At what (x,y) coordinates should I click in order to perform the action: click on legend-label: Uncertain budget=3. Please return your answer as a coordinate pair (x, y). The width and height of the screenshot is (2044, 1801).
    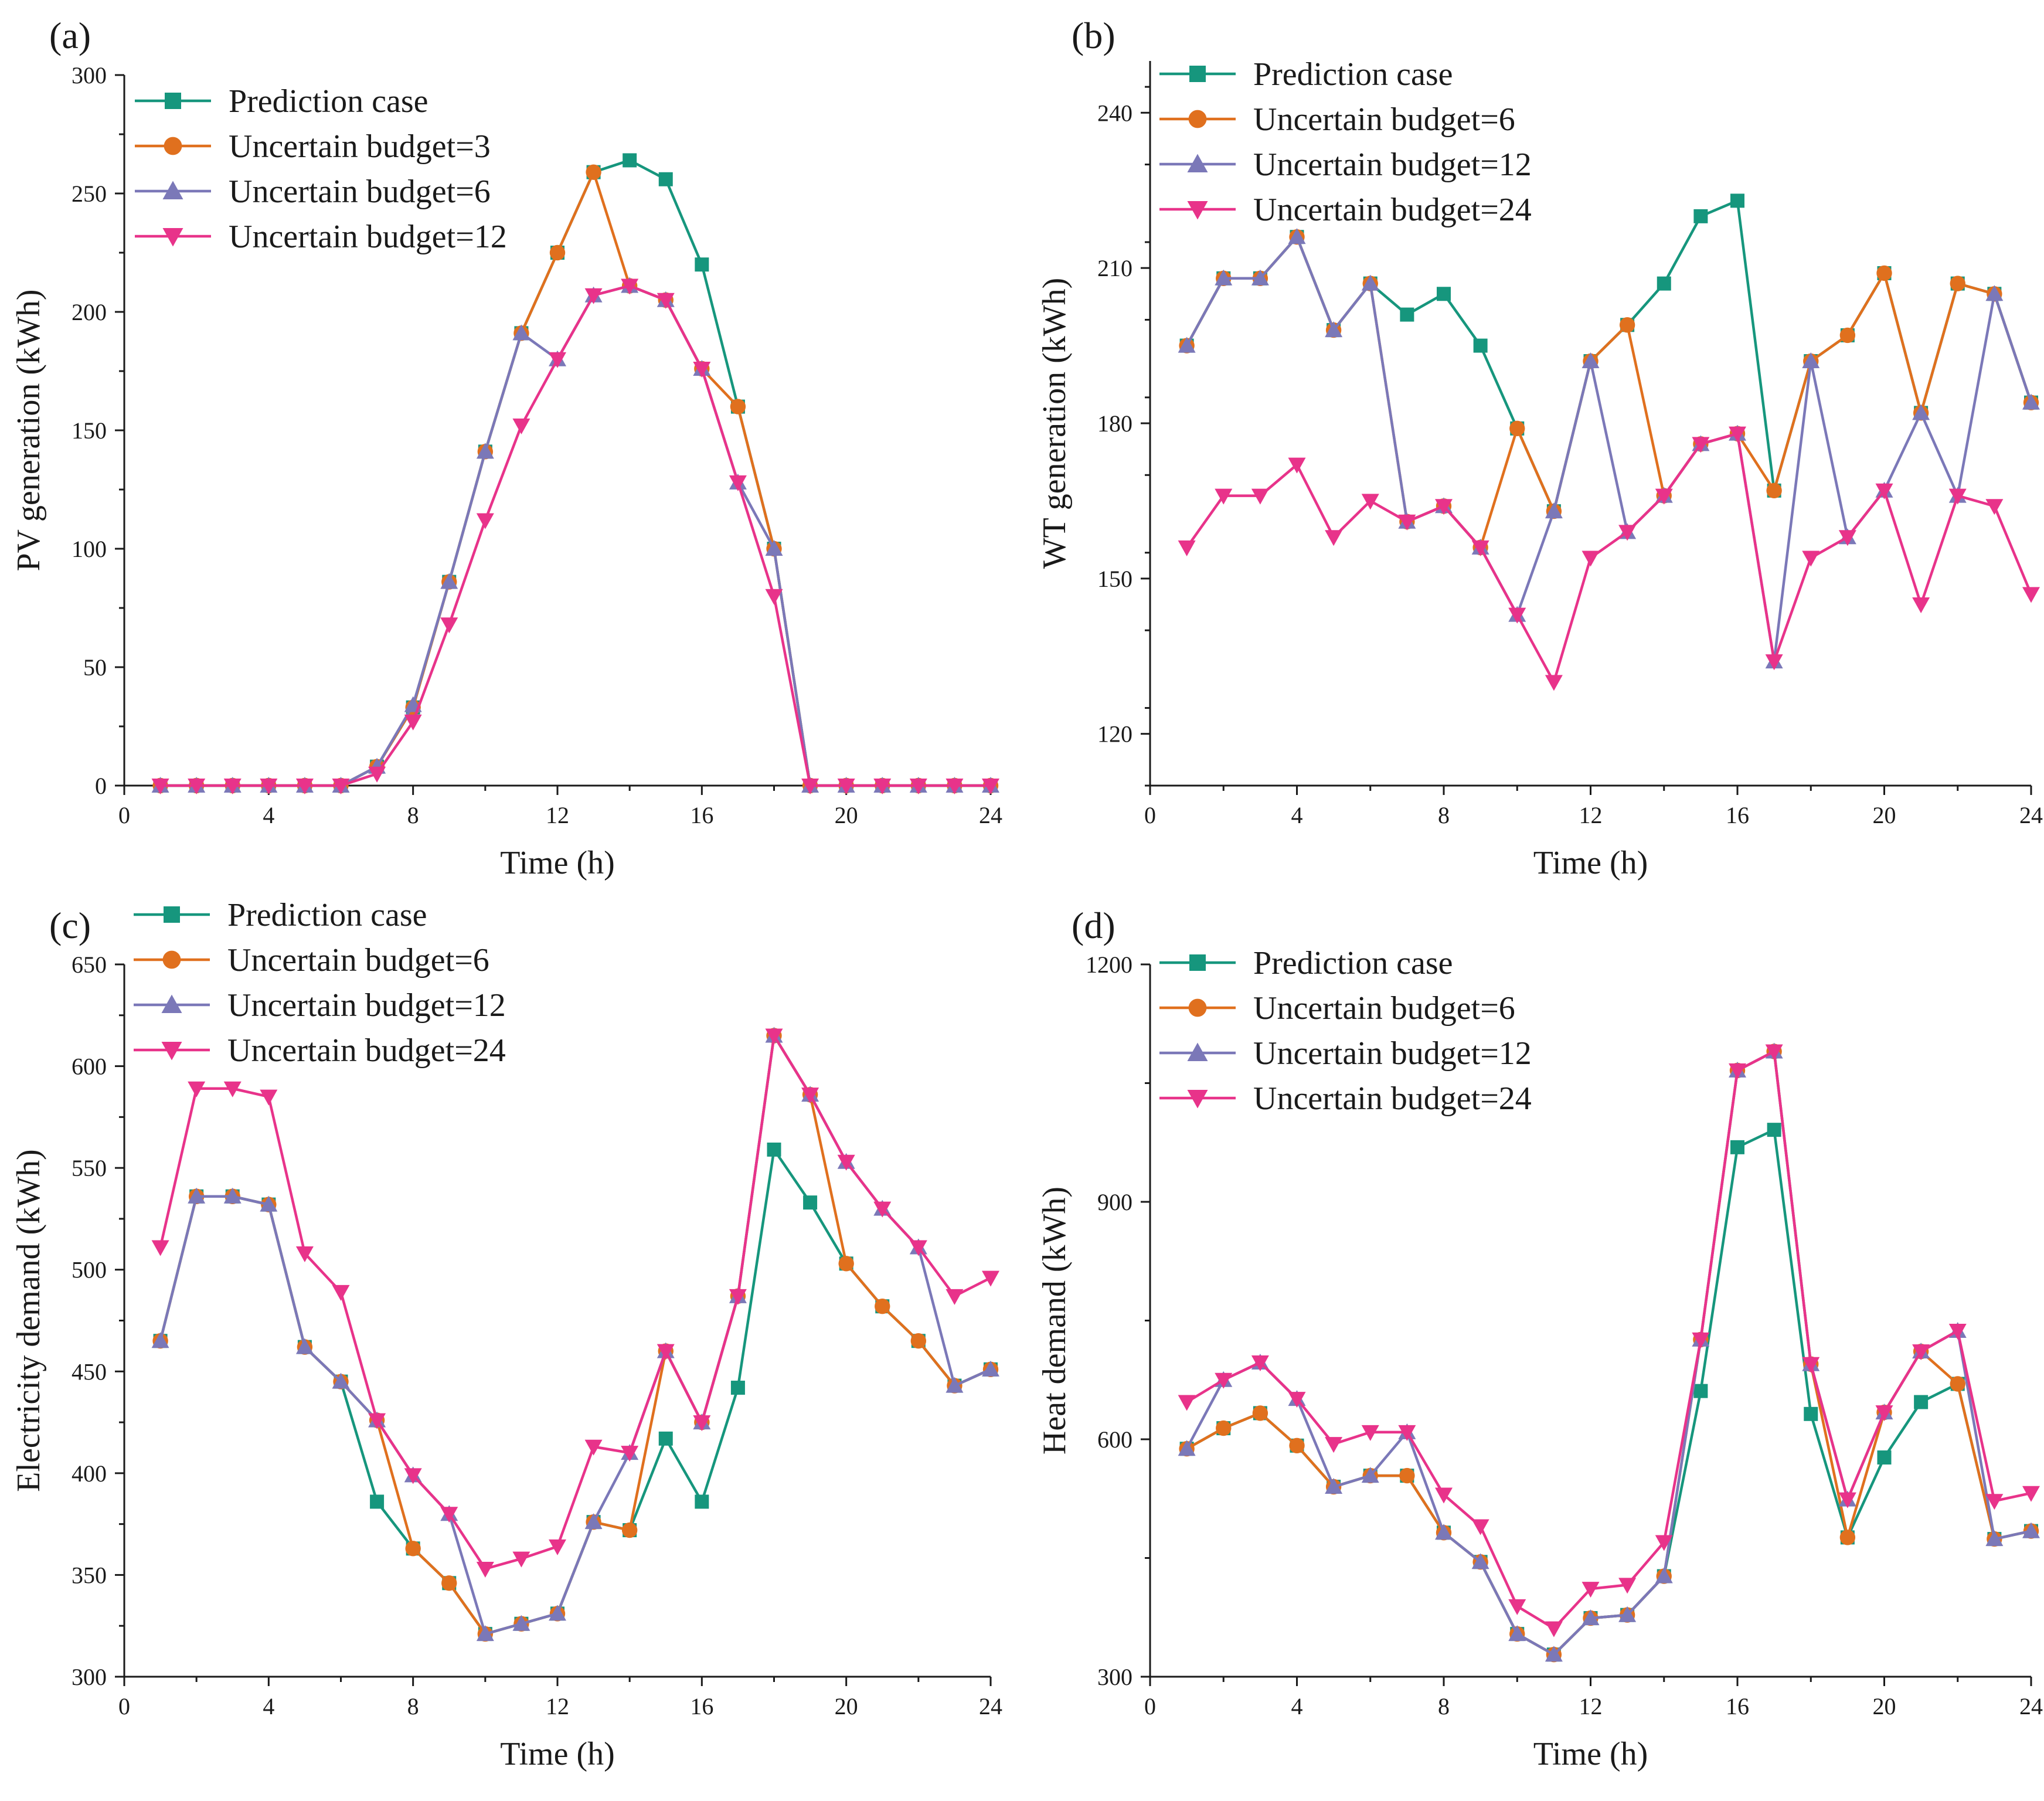
    Looking at the image, I should click on (360, 146).